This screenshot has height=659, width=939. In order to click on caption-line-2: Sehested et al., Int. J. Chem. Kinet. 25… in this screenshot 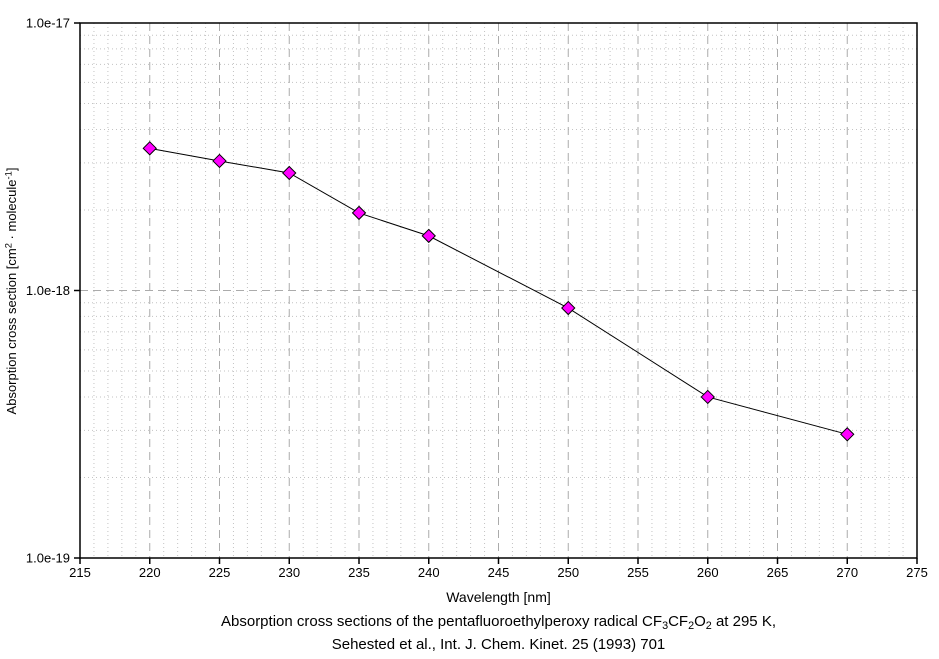, I will do `click(498, 644)`.